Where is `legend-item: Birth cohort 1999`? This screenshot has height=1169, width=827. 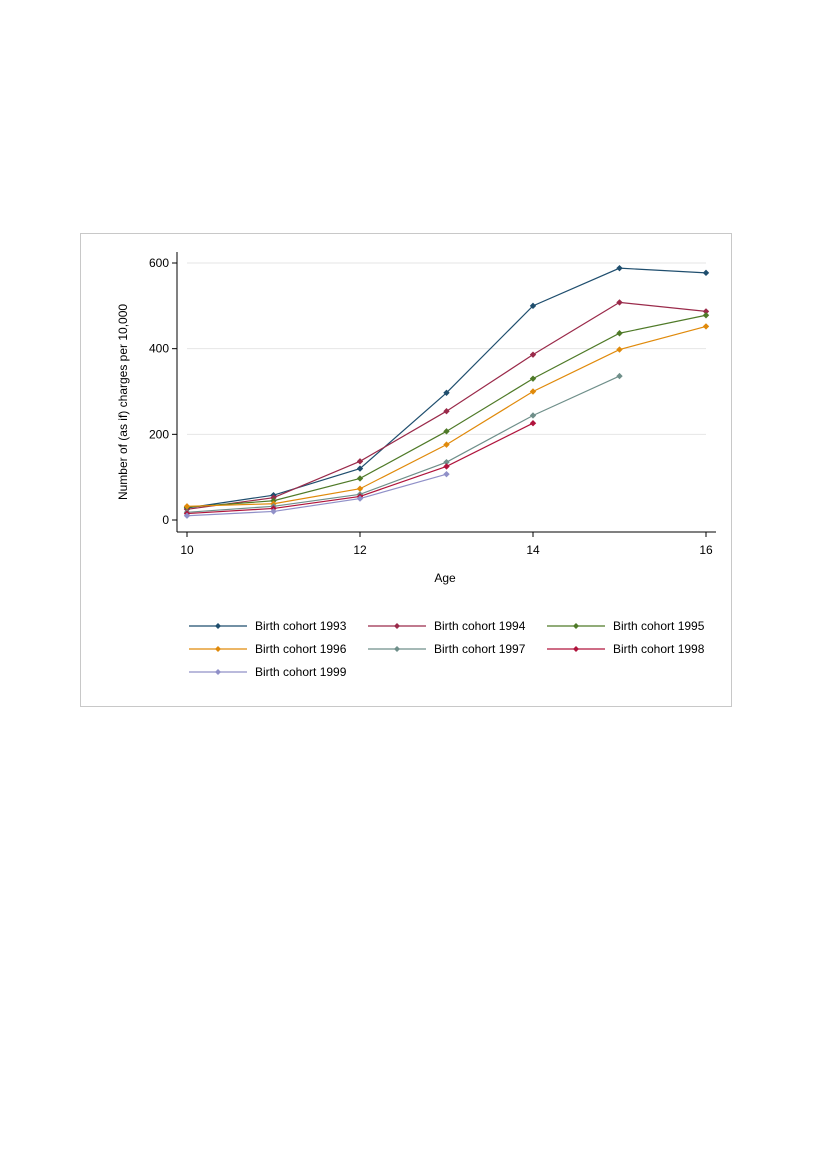 legend-item: Birth cohort 1999 is located at coordinates (268, 672).